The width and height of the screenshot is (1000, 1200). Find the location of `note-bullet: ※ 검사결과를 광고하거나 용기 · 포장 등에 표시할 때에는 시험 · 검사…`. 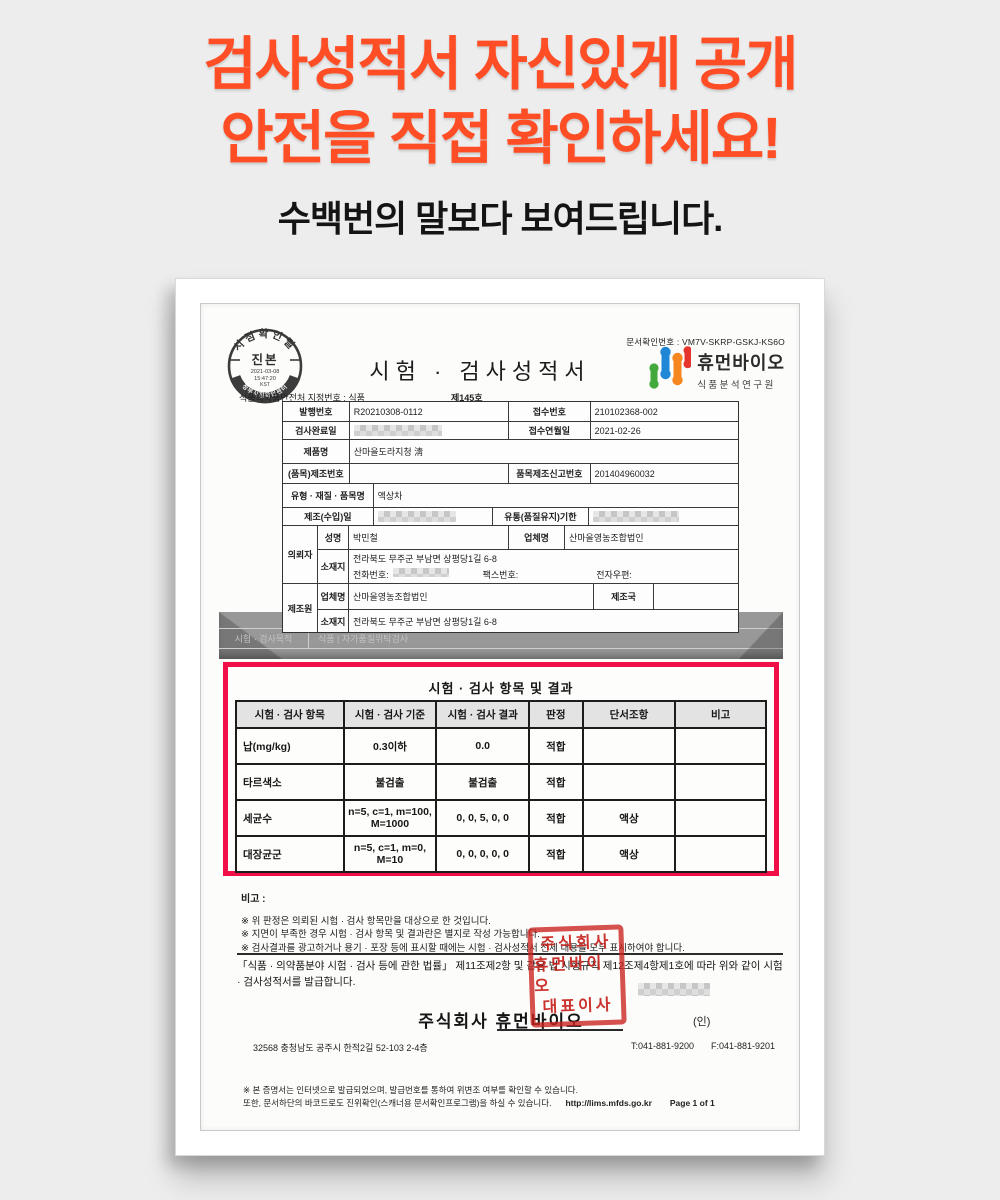

note-bullet: ※ 검사결과를 광고하거나 용기 · 포장 등에 표시할 때에는 시험 · 검사… is located at coordinates (463, 948).